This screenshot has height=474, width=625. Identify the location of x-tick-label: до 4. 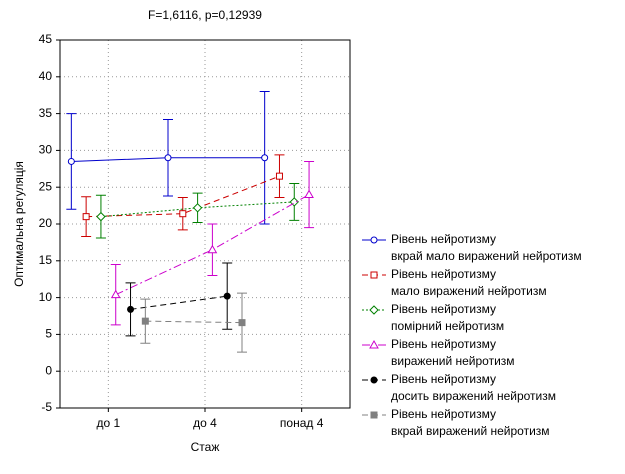
(205, 423).